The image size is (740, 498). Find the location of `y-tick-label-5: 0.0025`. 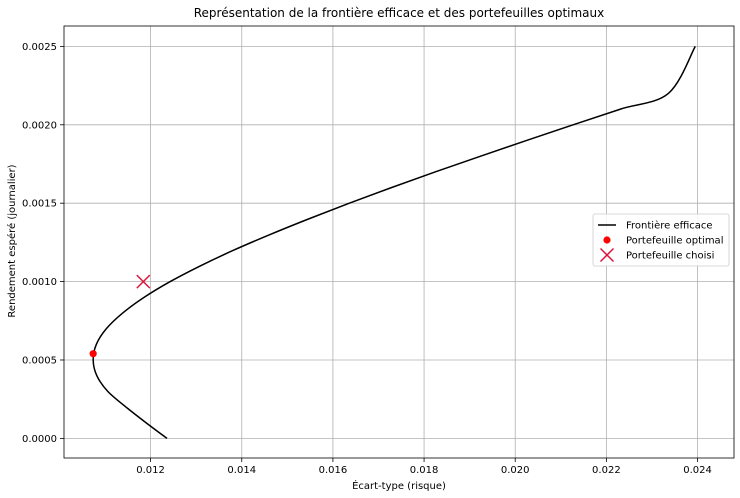

y-tick-label-5: 0.0025 is located at coordinates (39, 47).